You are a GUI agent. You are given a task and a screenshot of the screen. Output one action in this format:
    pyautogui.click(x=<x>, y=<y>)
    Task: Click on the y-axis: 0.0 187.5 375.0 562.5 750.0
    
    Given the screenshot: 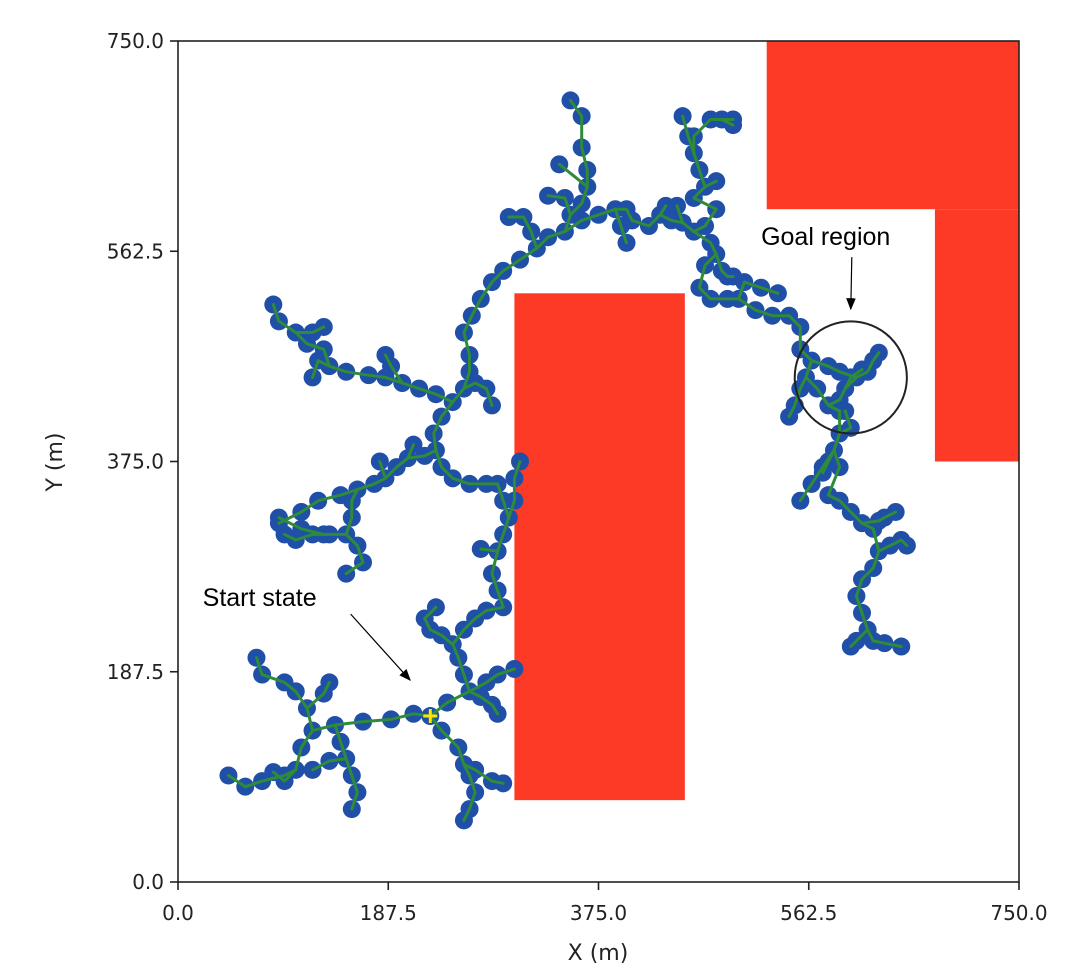 What is the action you would take?
    pyautogui.click(x=142, y=461)
    